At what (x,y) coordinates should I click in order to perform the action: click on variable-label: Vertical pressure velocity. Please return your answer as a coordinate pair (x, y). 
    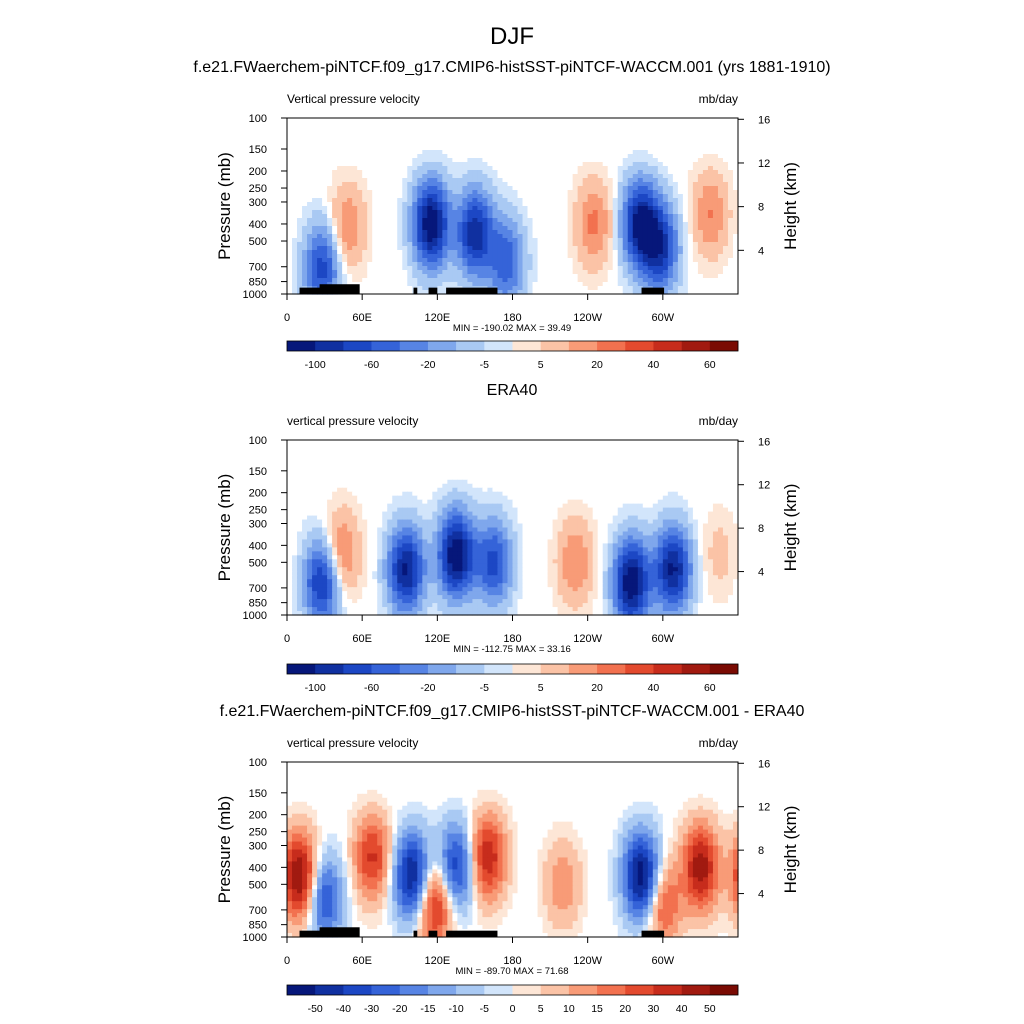
    Looking at the image, I should click on (353, 99).